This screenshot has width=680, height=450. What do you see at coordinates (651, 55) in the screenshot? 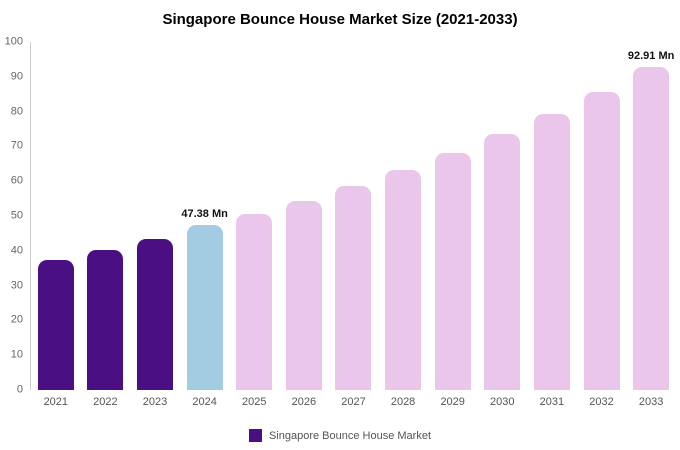
I see `bar-value-label-2033: 92.91 Mn` at bounding box center [651, 55].